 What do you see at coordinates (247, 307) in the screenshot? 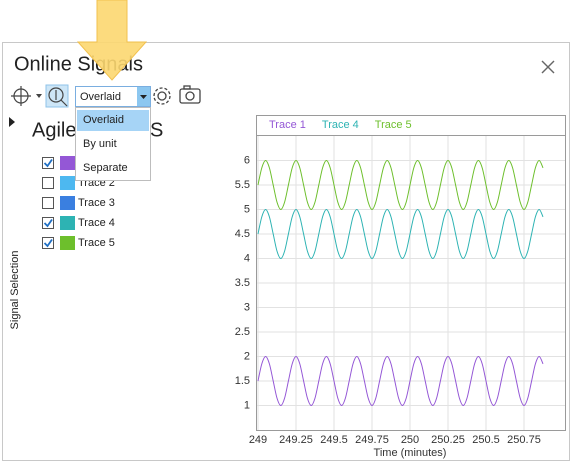
I see `y-tick-label: 3` at bounding box center [247, 307].